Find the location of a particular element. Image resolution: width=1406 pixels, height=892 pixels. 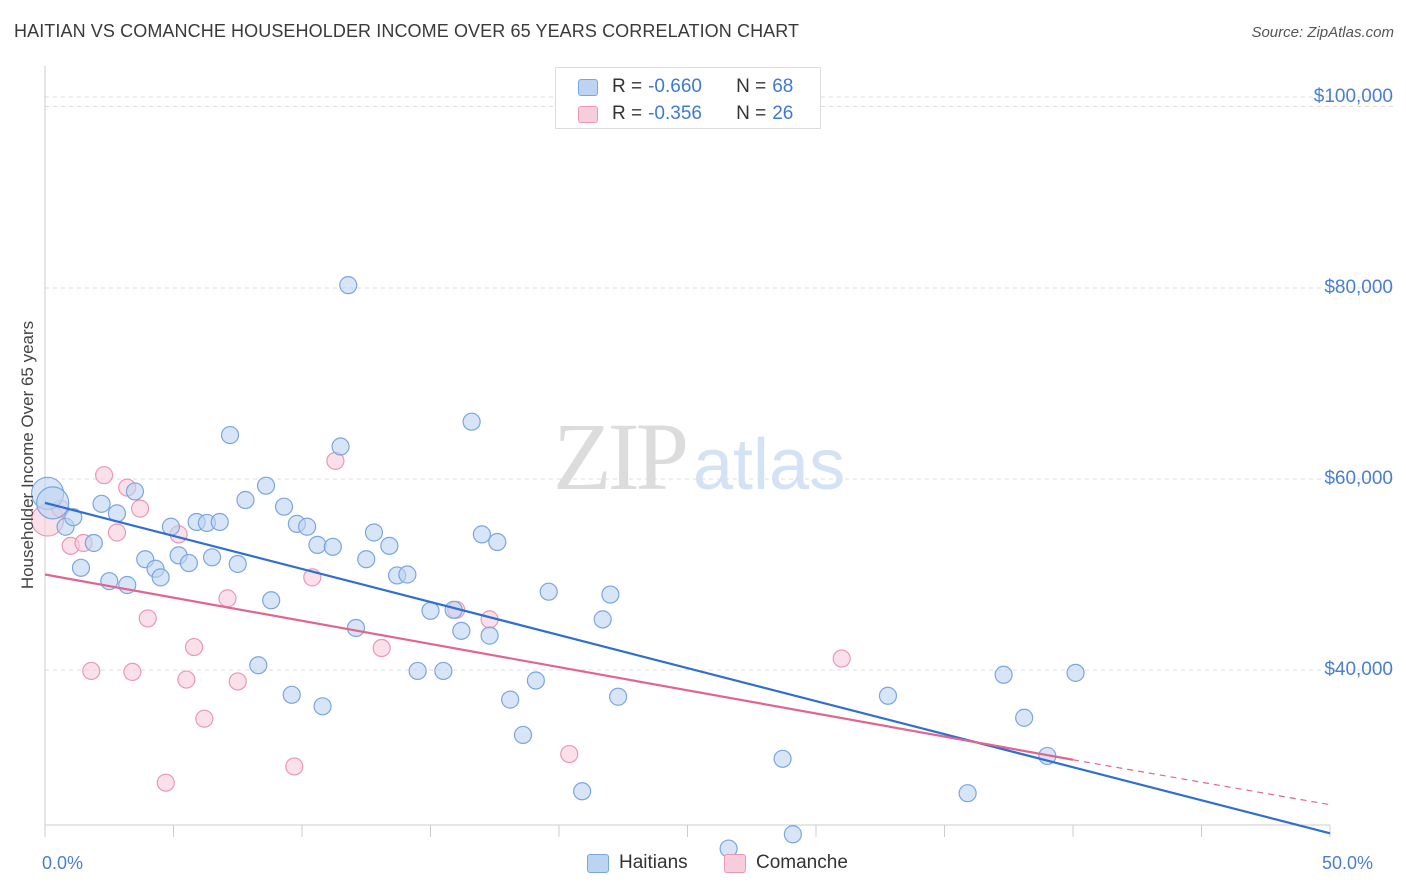

source-credit: Source: ZipAtlas.com is located at coordinates (1322, 32).